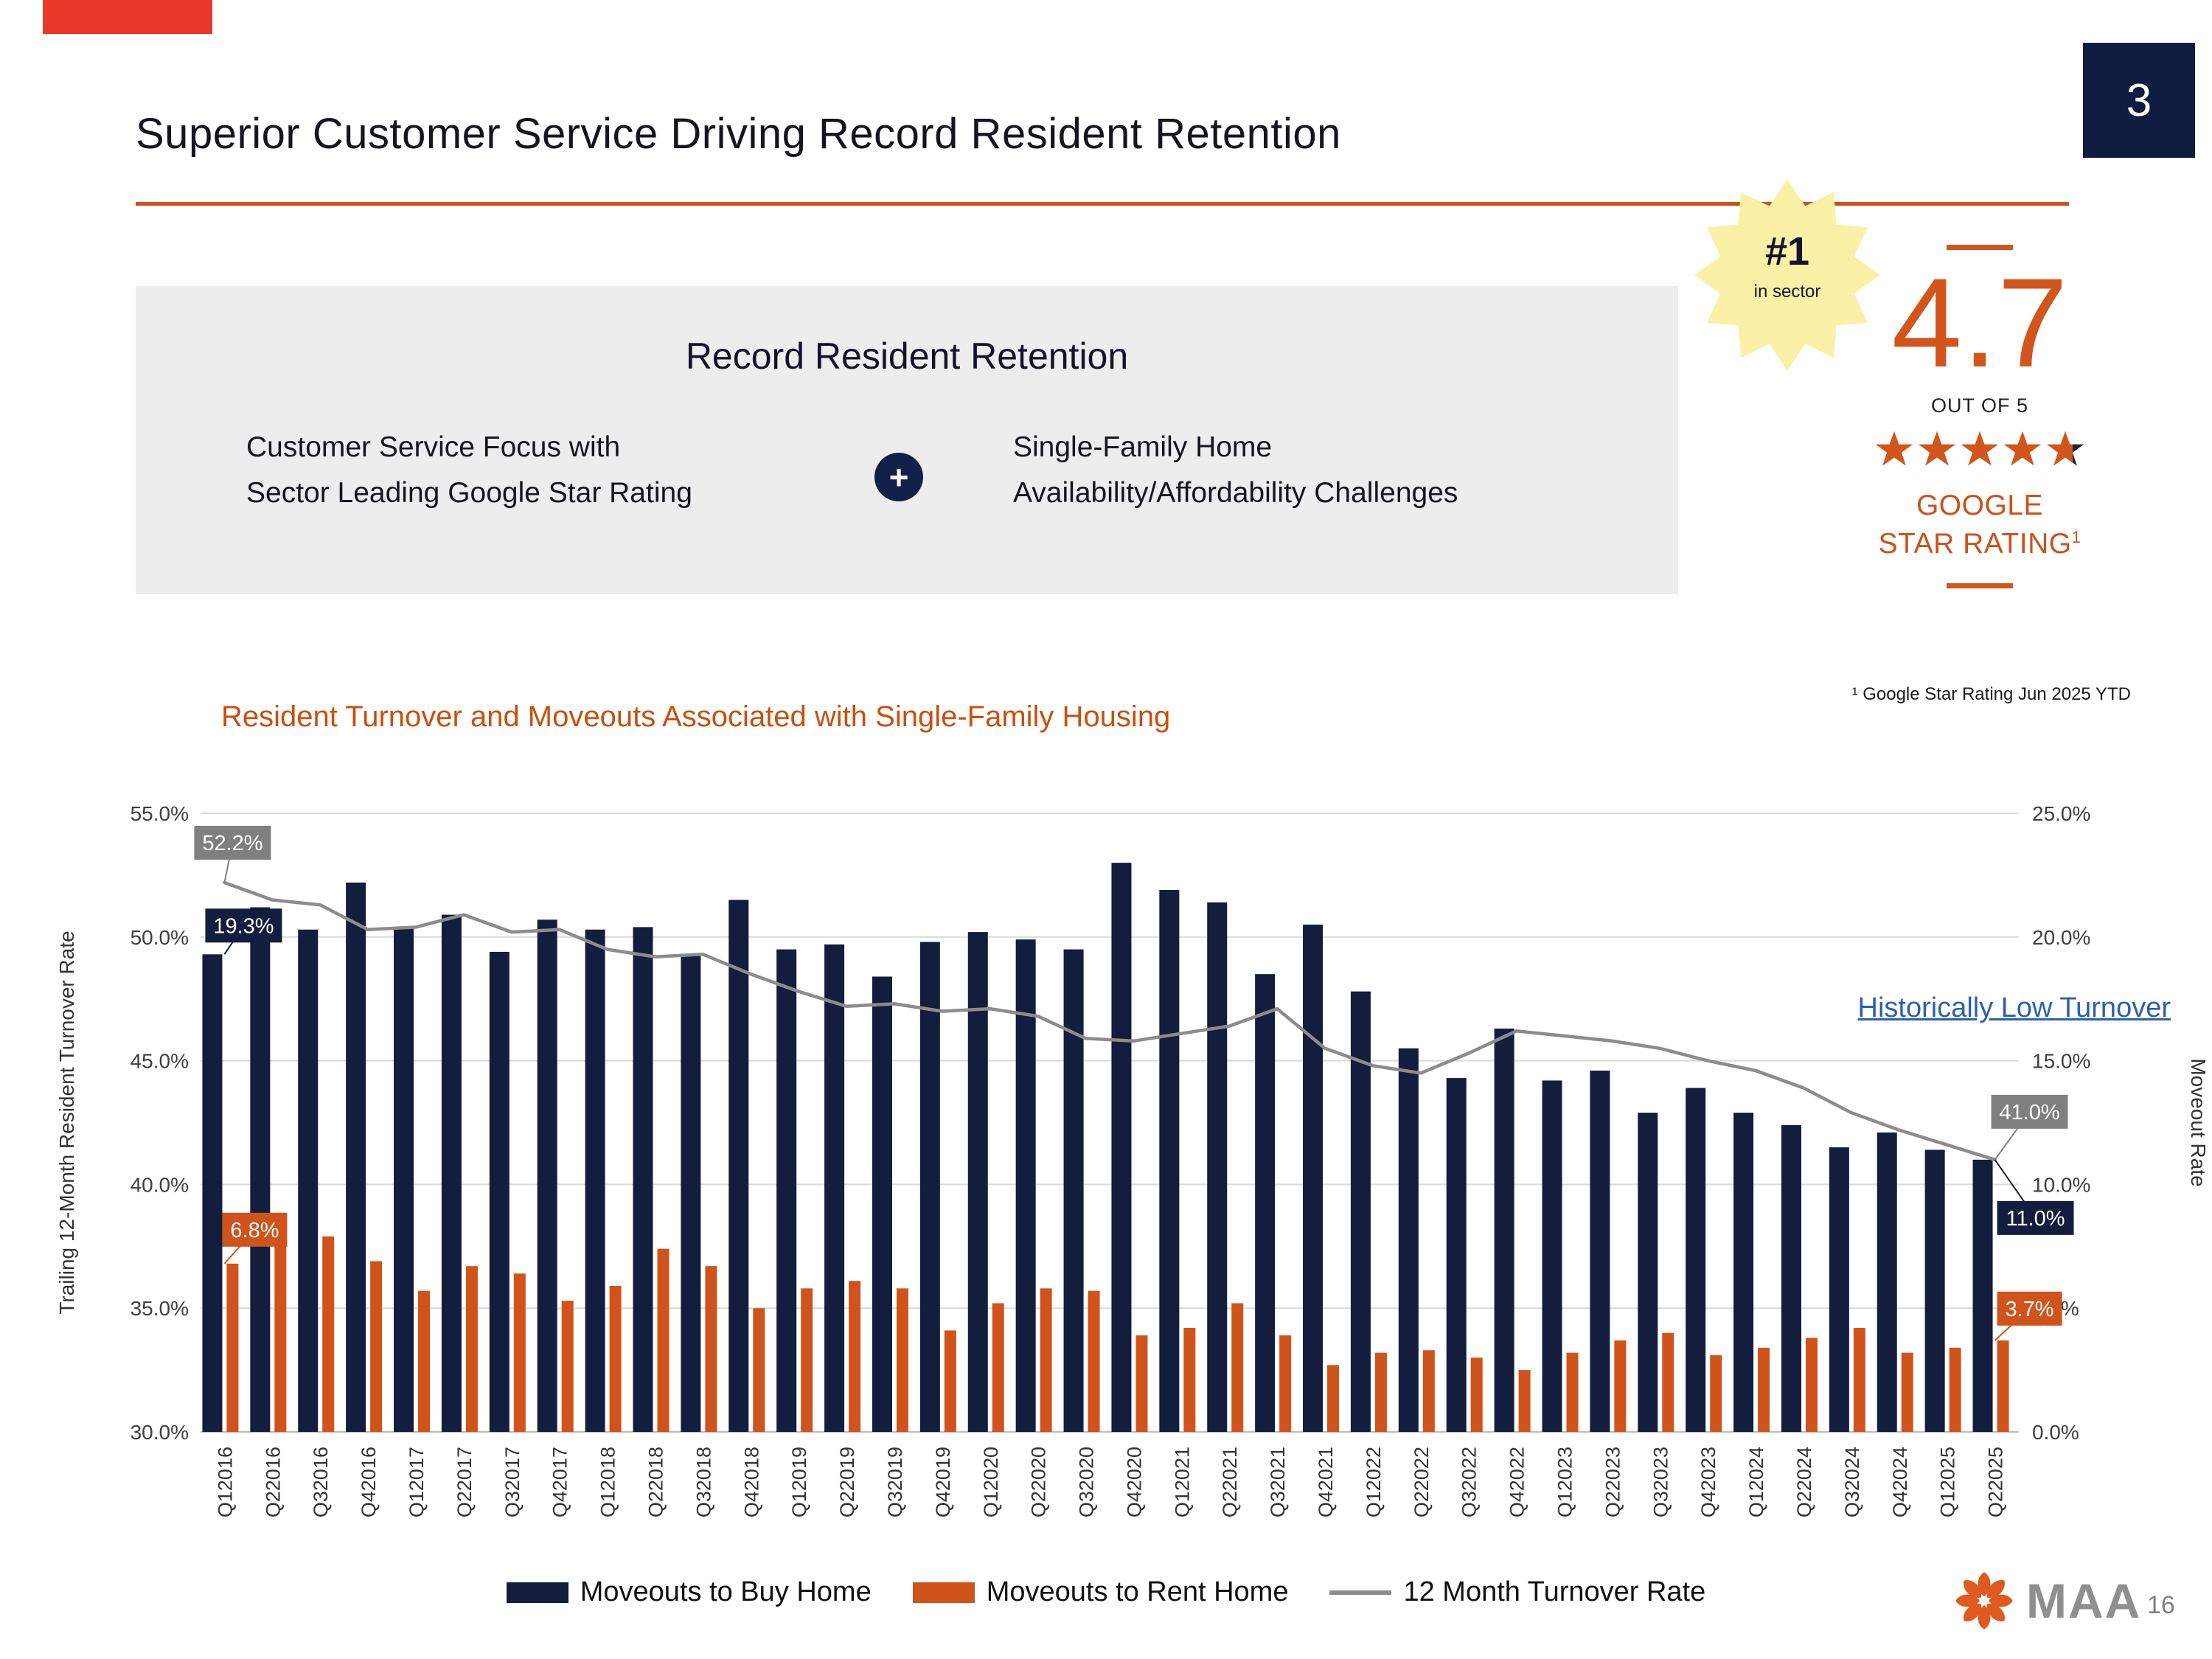 This screenshot has width=2212, height=1659. I want to click on maa-logo: MAA, so click(2046, 1600).